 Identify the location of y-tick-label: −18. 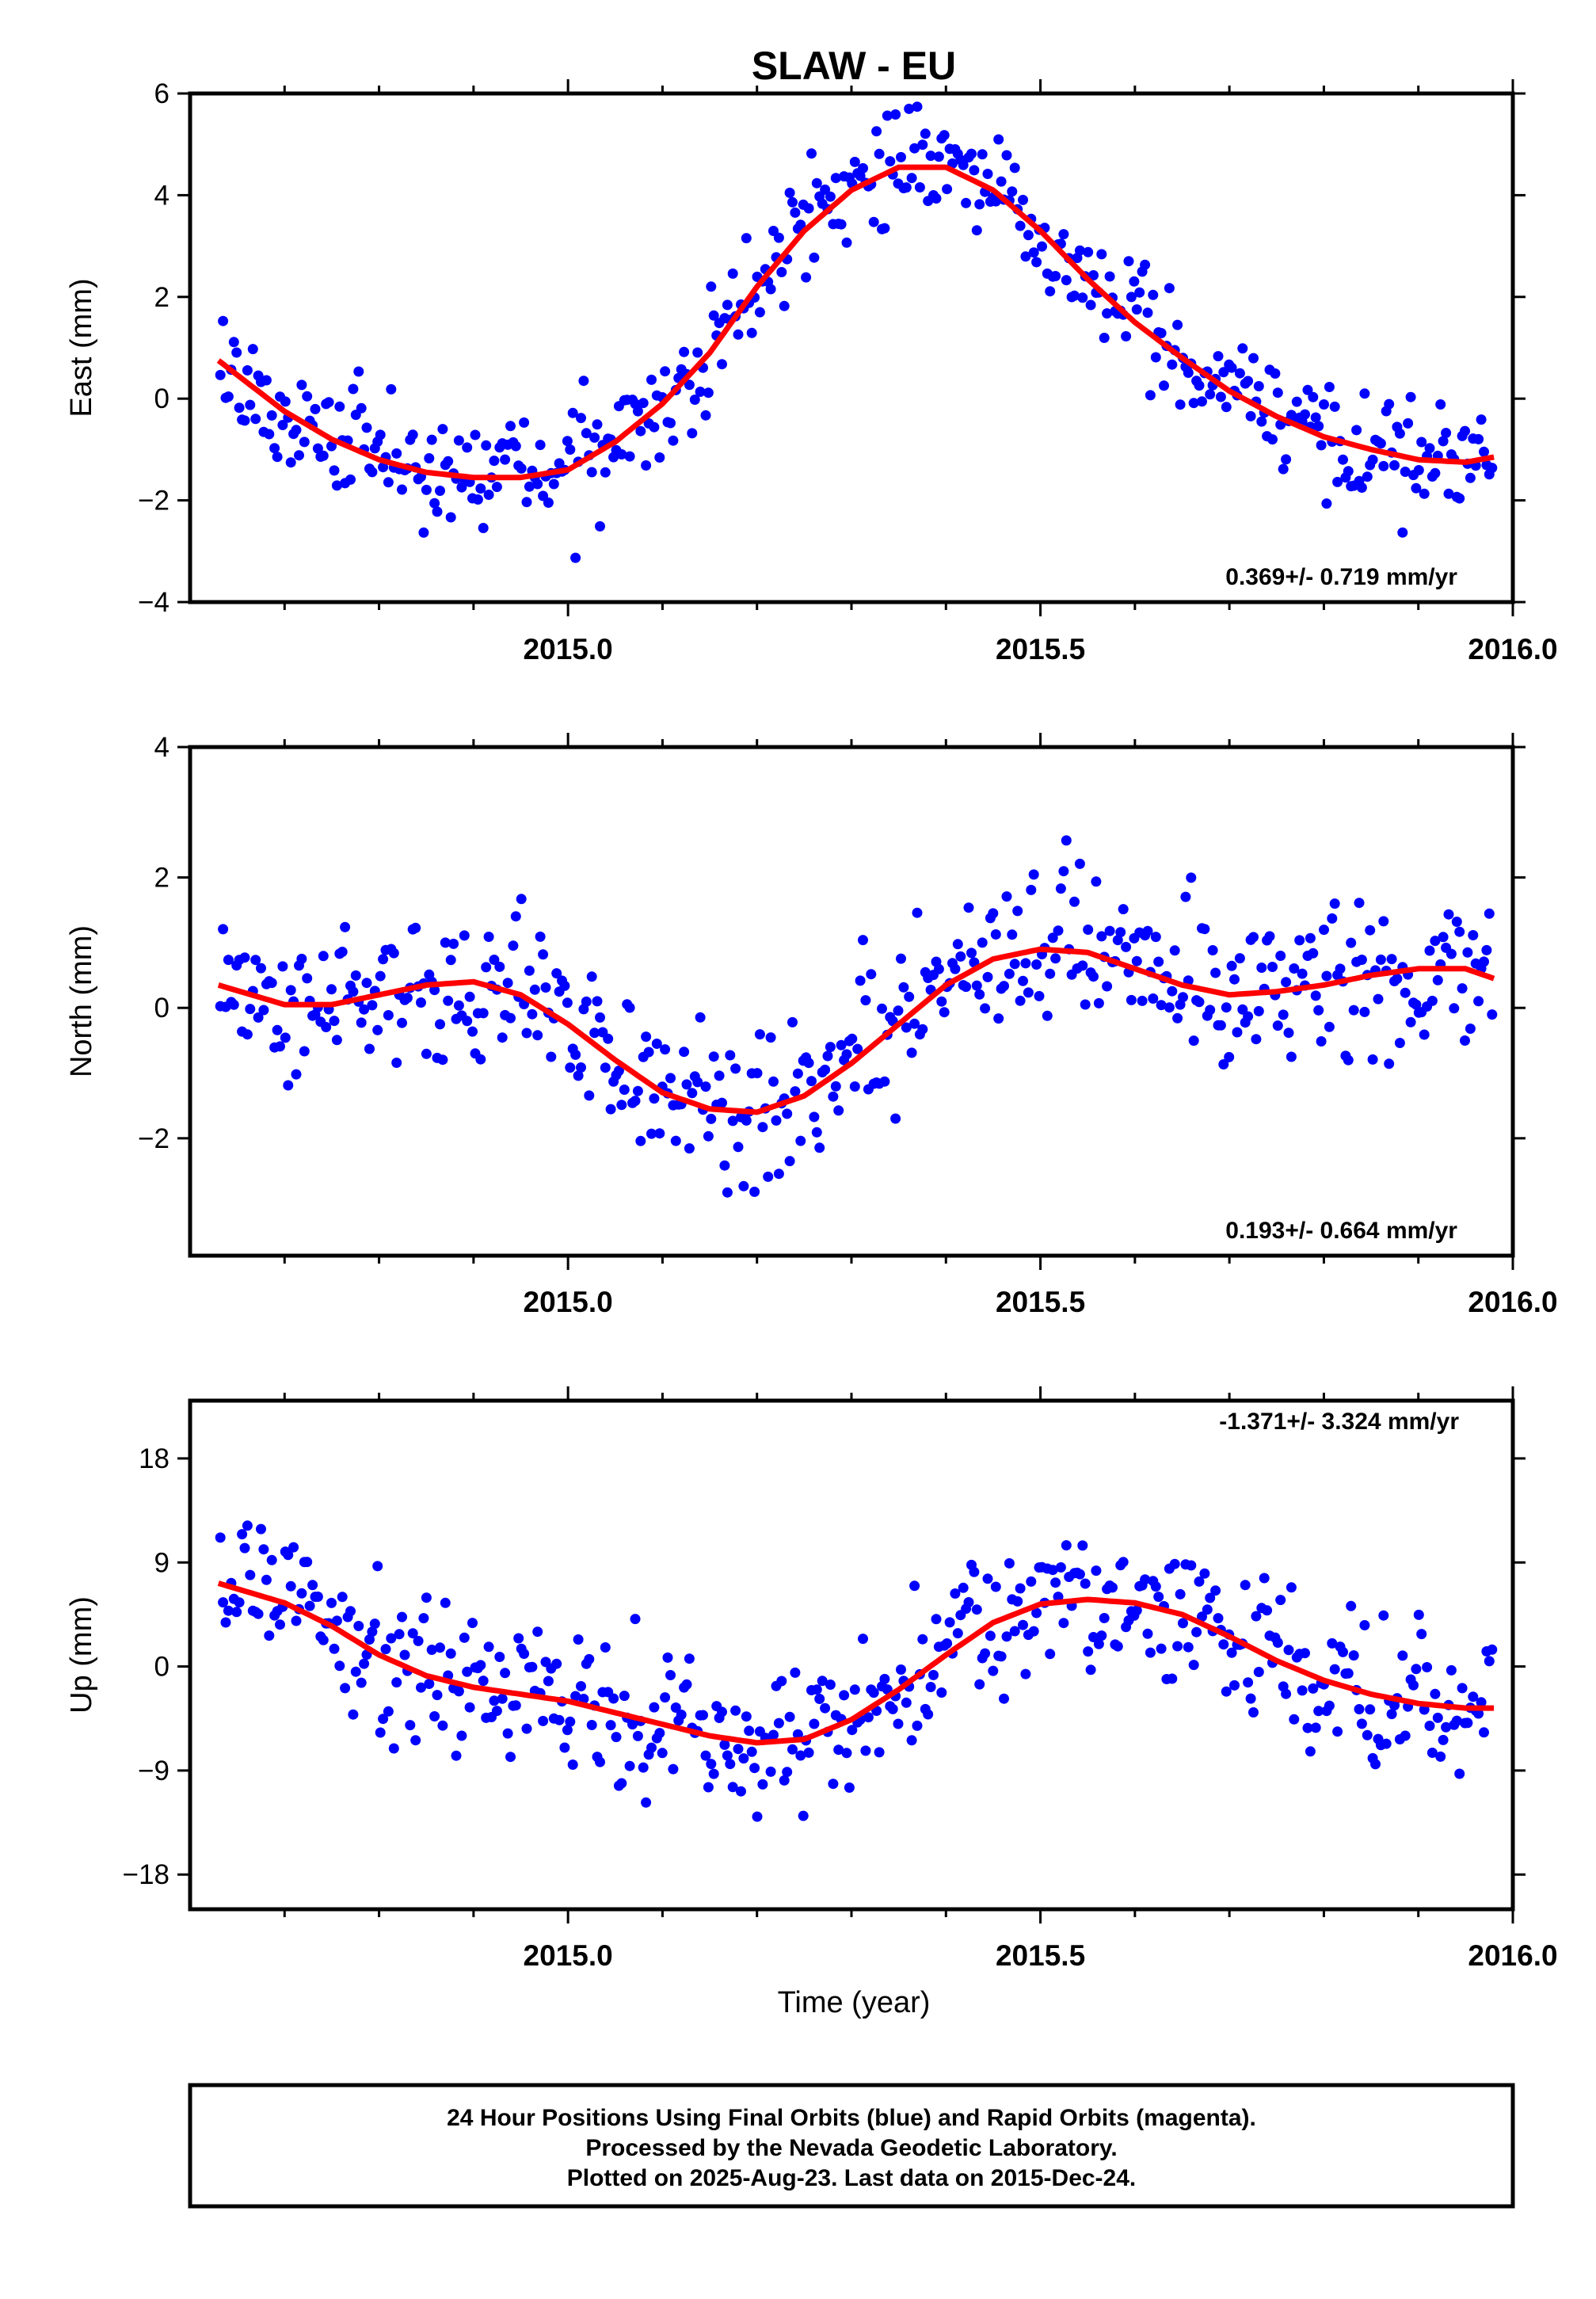
(146, 1874).